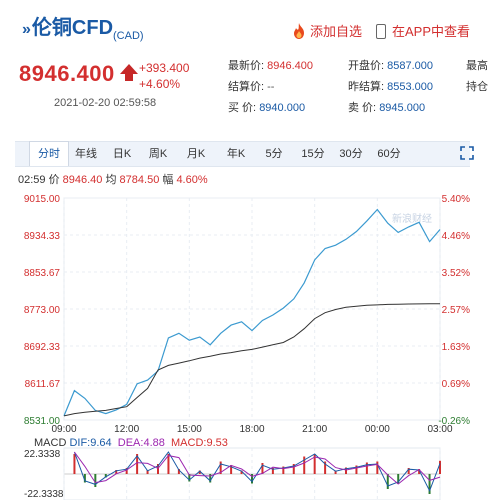  Describe the element at coordinates (50, 443) in the screenshot. I see `macd-title: MACD` at that location.